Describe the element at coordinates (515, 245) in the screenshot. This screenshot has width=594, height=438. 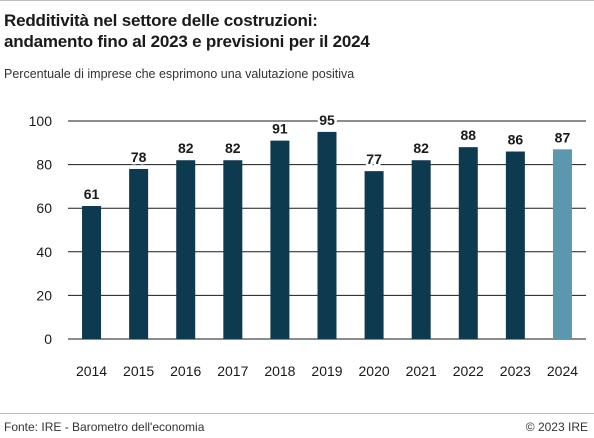
I see `bar-2023` at that location.